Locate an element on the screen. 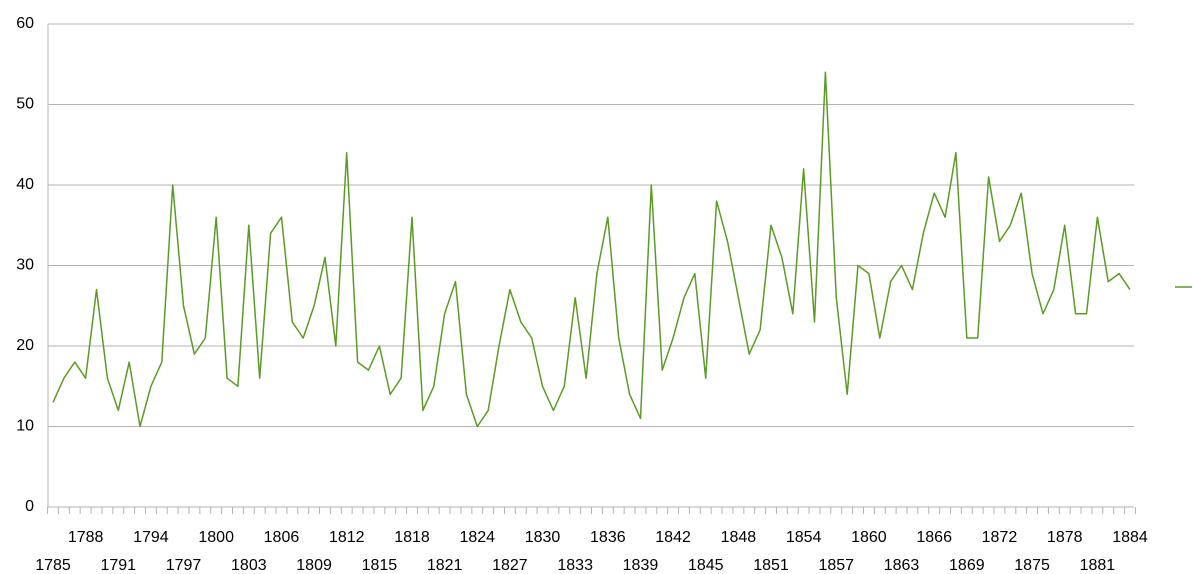  x-tick-label: 1881 is located at coordinates (1098, 565).